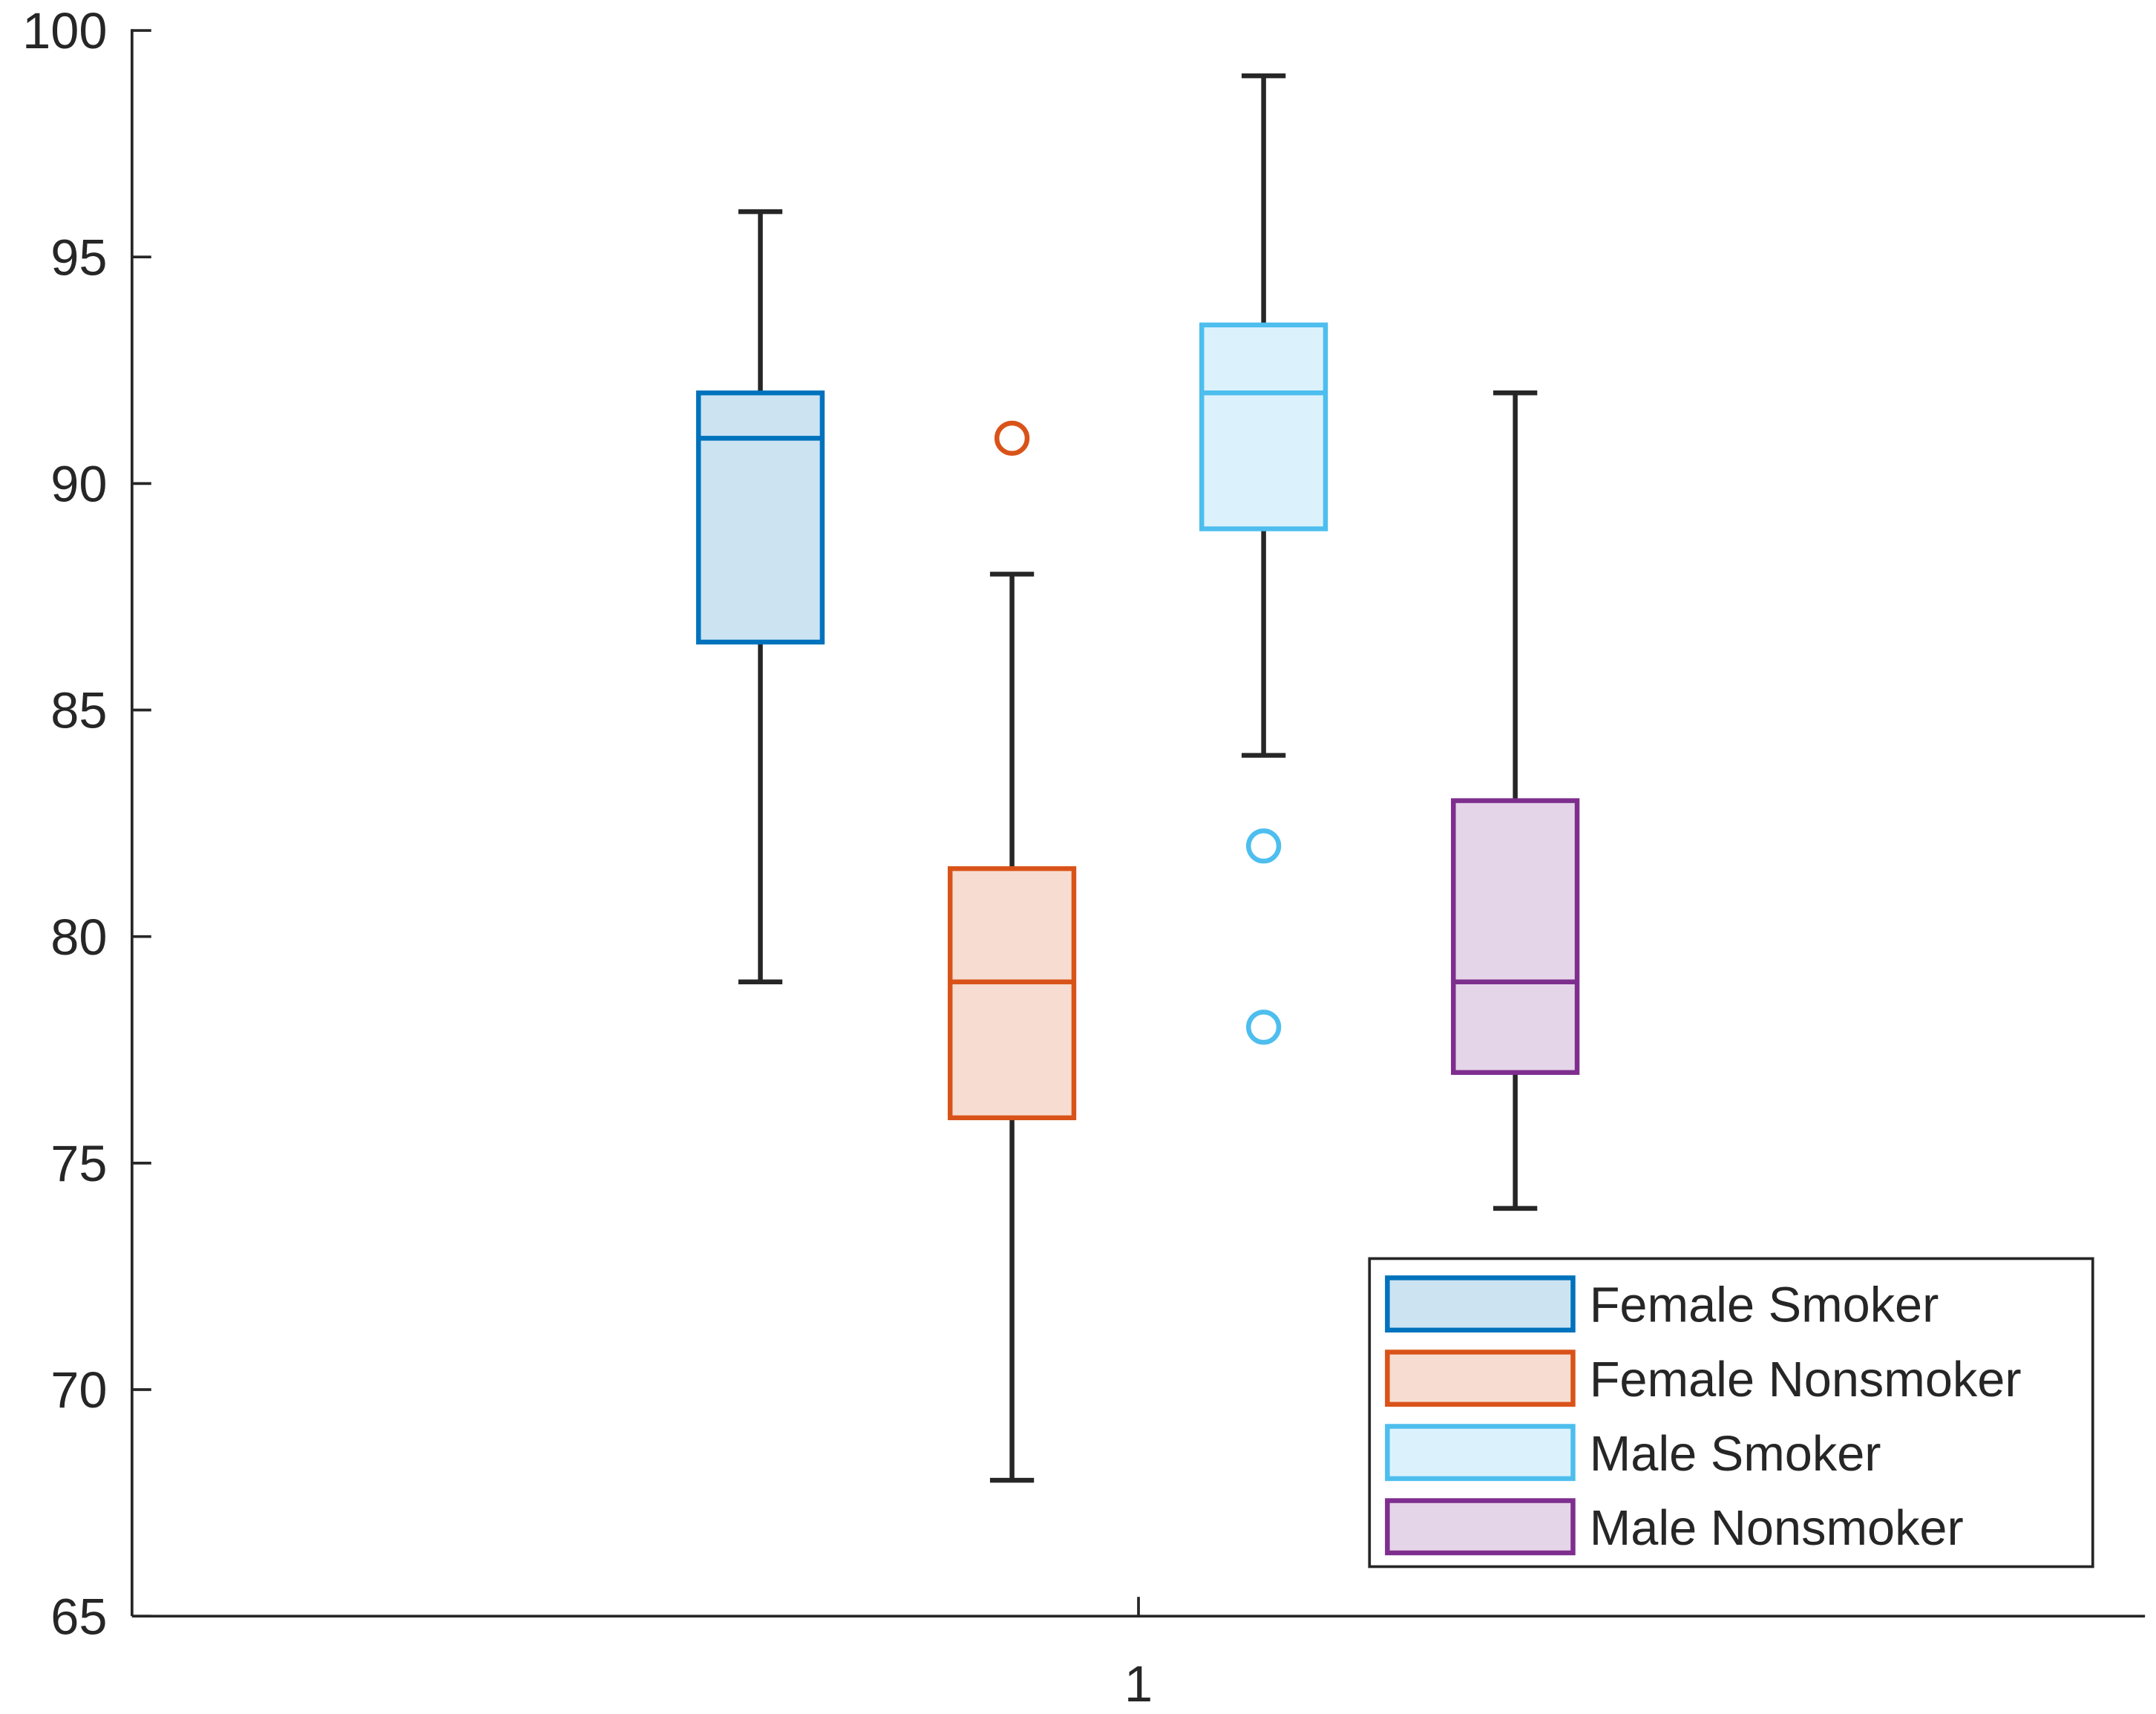 The height and width of the screenshot is (1714, 2156). Describe the element at coordinates (78, 710) in the screenshot. I see `y-tick-label: 85` at that location.